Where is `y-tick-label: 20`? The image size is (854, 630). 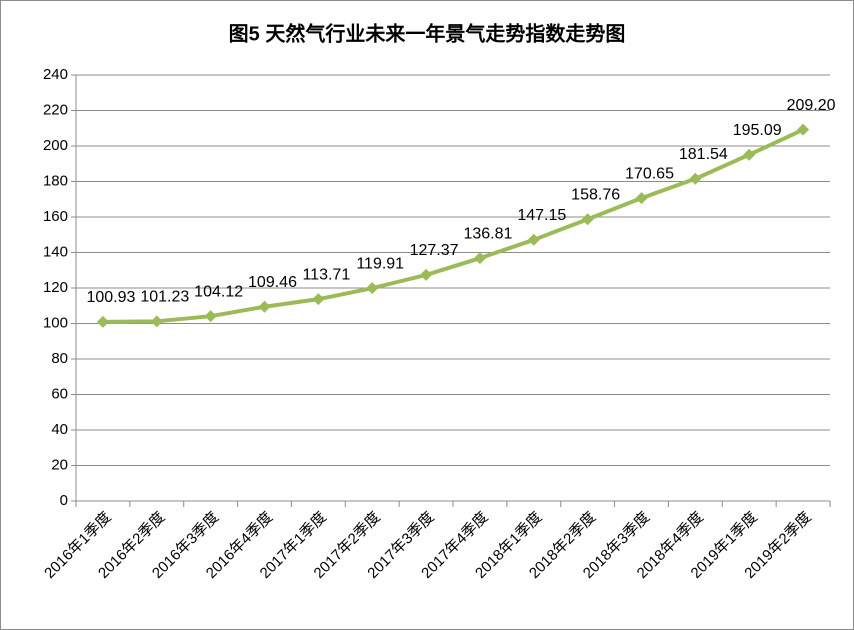
y-tick-label: 20 is located at coordinates (59, 464).